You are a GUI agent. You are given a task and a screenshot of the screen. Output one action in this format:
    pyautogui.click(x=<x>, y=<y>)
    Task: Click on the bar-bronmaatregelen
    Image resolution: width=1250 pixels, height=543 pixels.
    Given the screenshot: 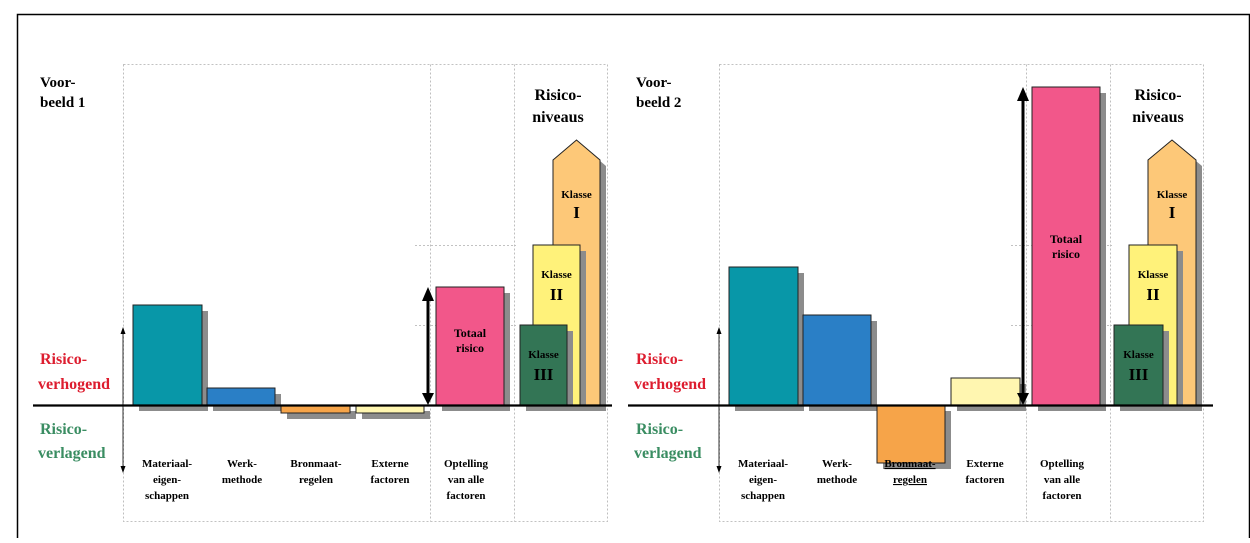 What is the action you would take?
    pyautogui.click(x=911, y=434)
    